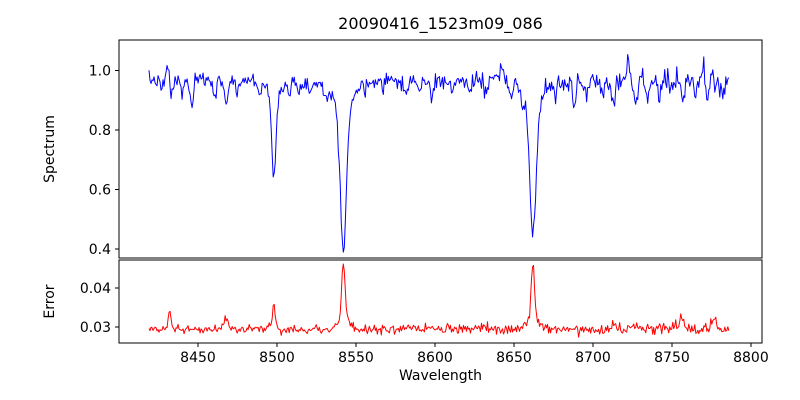 This screenshot has height=400, width=800. I want to click on y-tick-label: 1.0, so click(100, 72).